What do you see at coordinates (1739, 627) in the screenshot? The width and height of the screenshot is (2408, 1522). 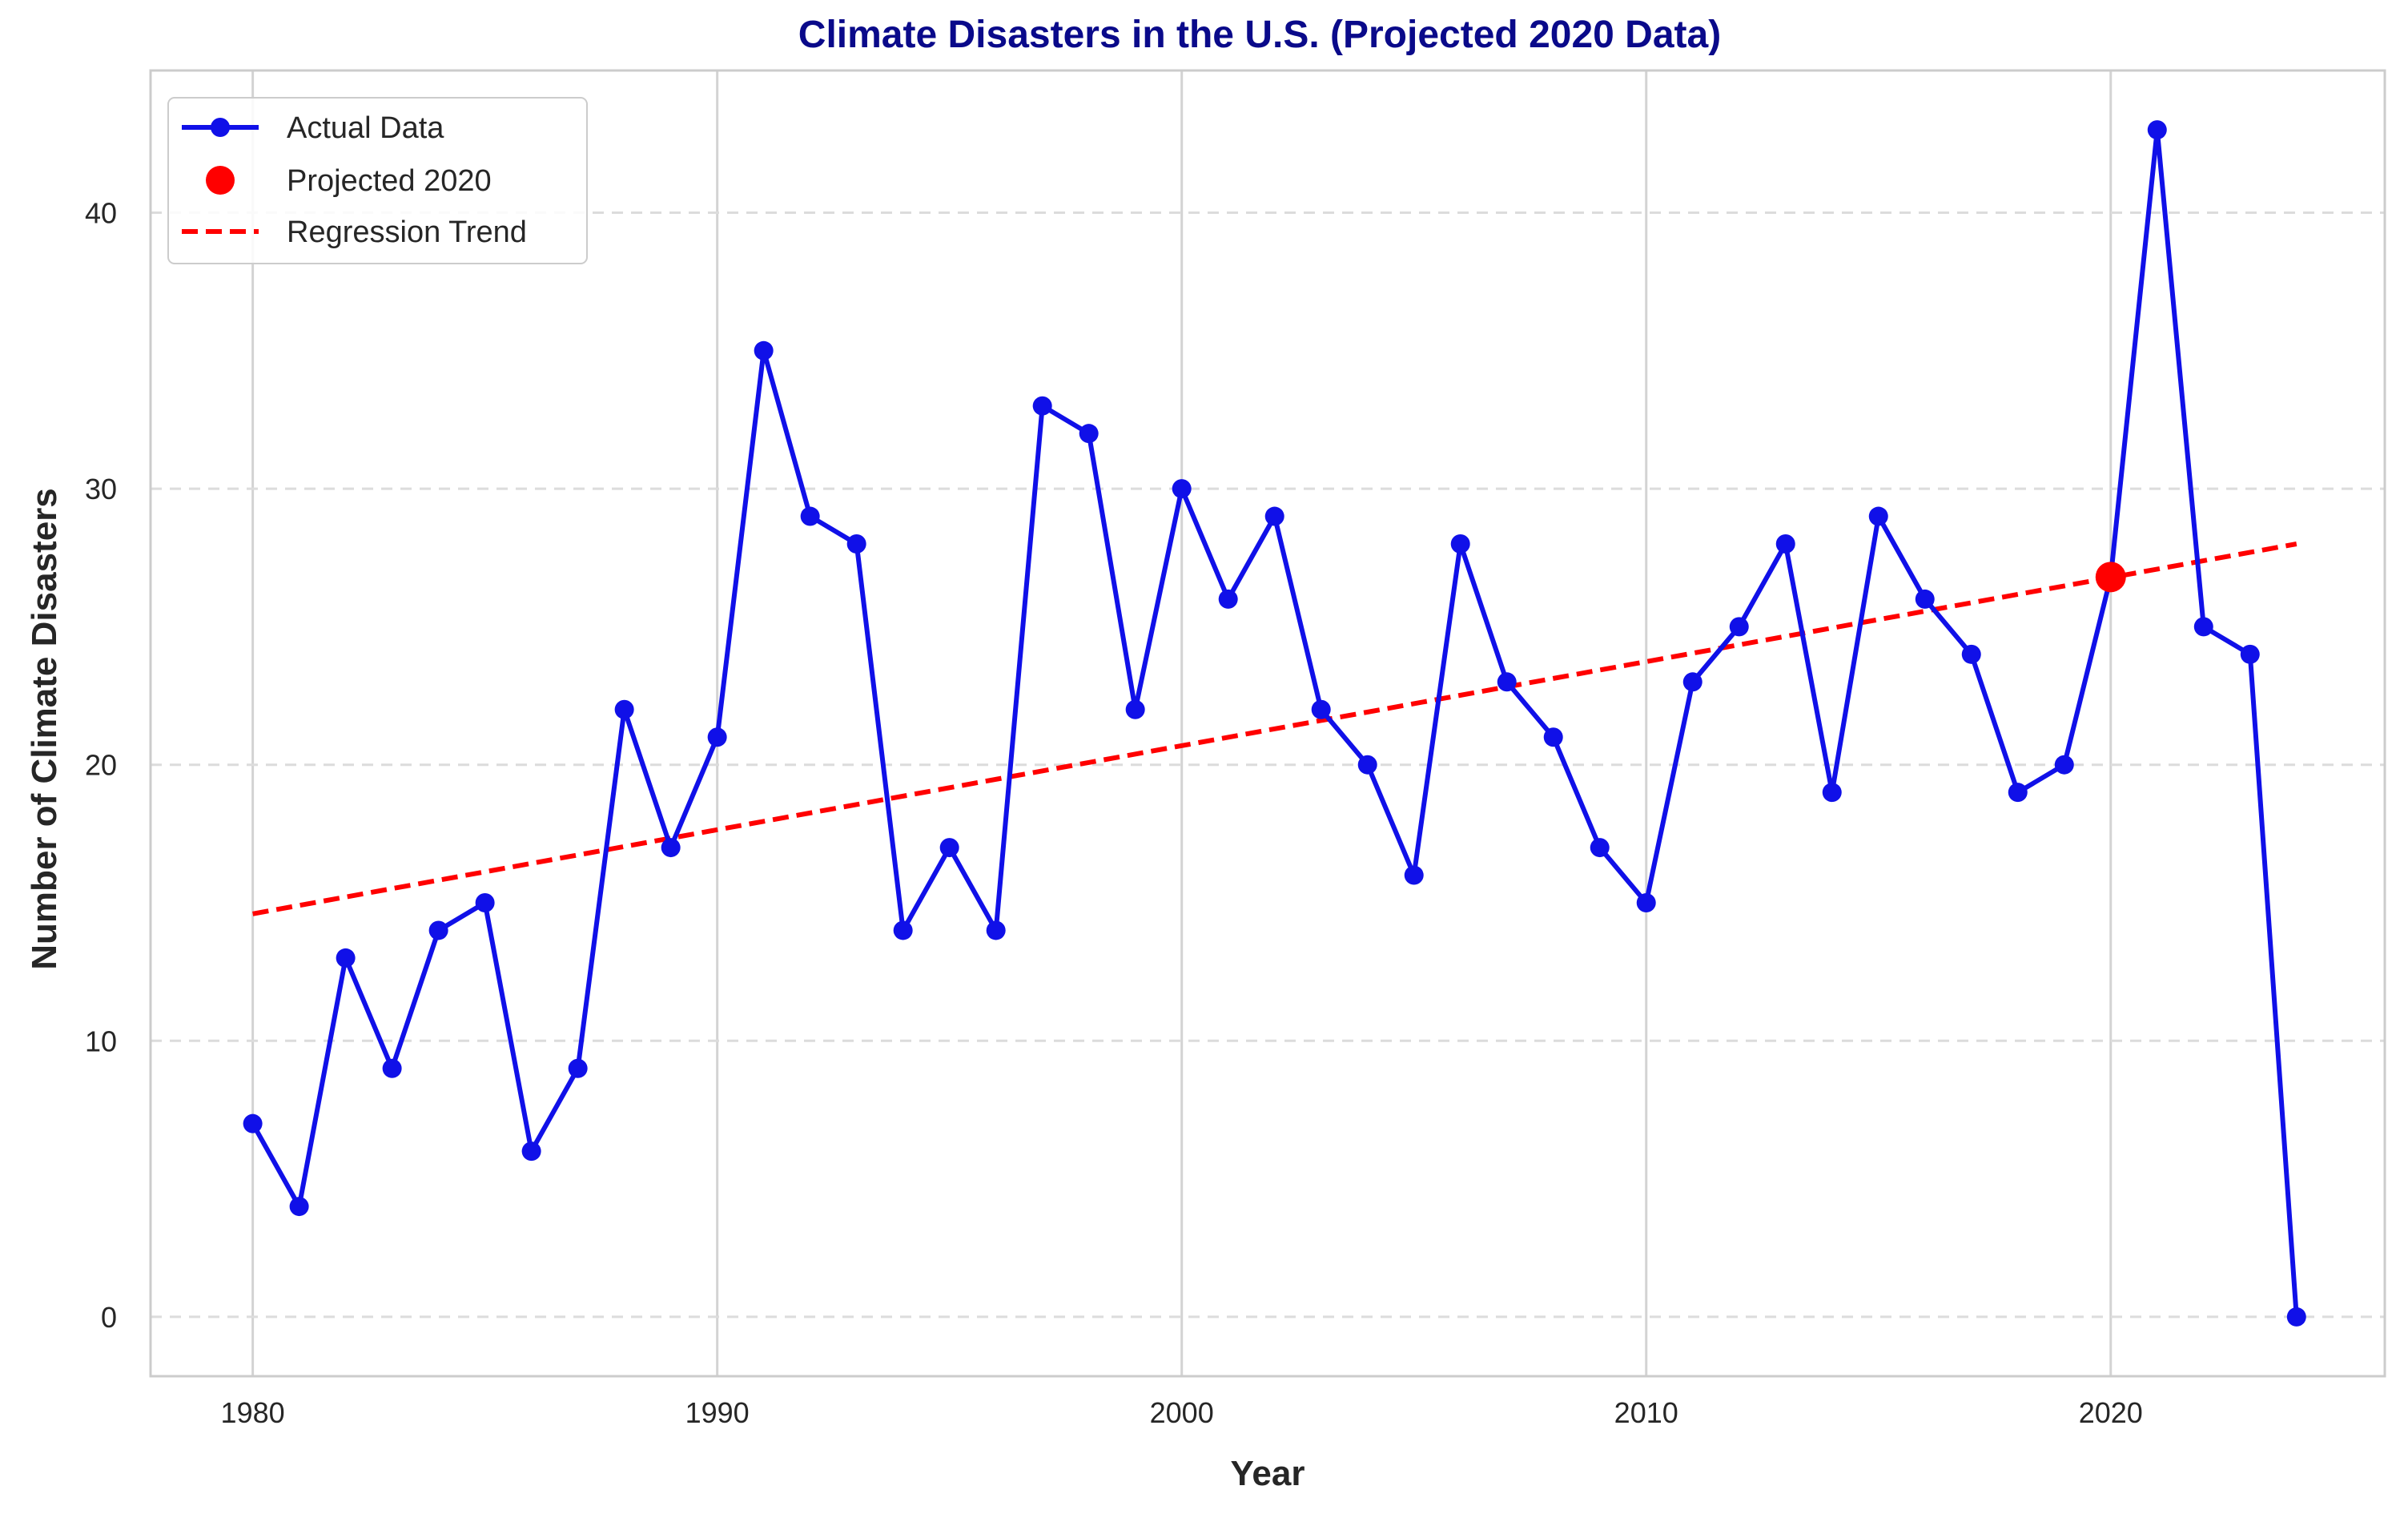 I see `actual-data-point-2012` at bounding box center [1739, 627].